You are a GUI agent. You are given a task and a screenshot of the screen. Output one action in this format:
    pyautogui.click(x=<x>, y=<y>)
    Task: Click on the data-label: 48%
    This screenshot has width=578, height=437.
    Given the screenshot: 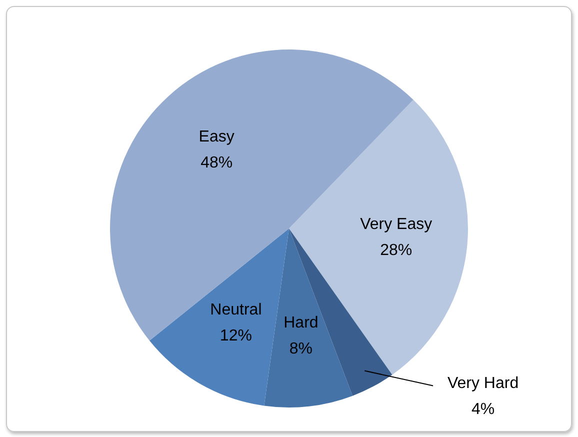 What is the action you would take?
    pyautogui.click(x=216, y=163)
    